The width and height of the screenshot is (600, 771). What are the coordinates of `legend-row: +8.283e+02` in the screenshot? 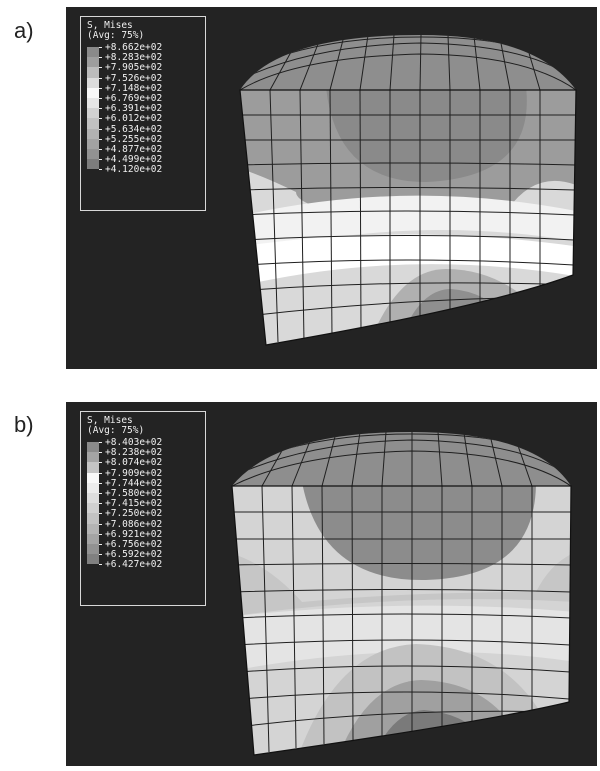 It's located at (143, 60).